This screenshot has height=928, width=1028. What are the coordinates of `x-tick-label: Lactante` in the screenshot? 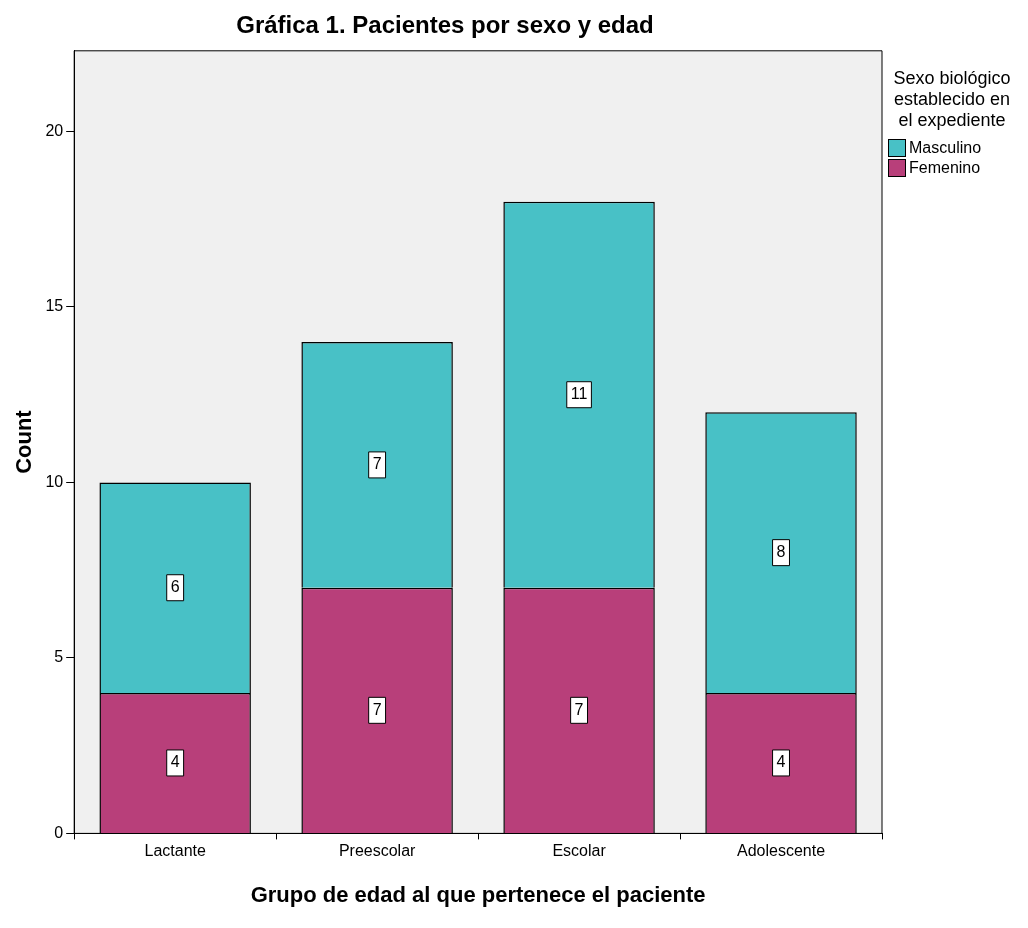 It's located at (175, 851).